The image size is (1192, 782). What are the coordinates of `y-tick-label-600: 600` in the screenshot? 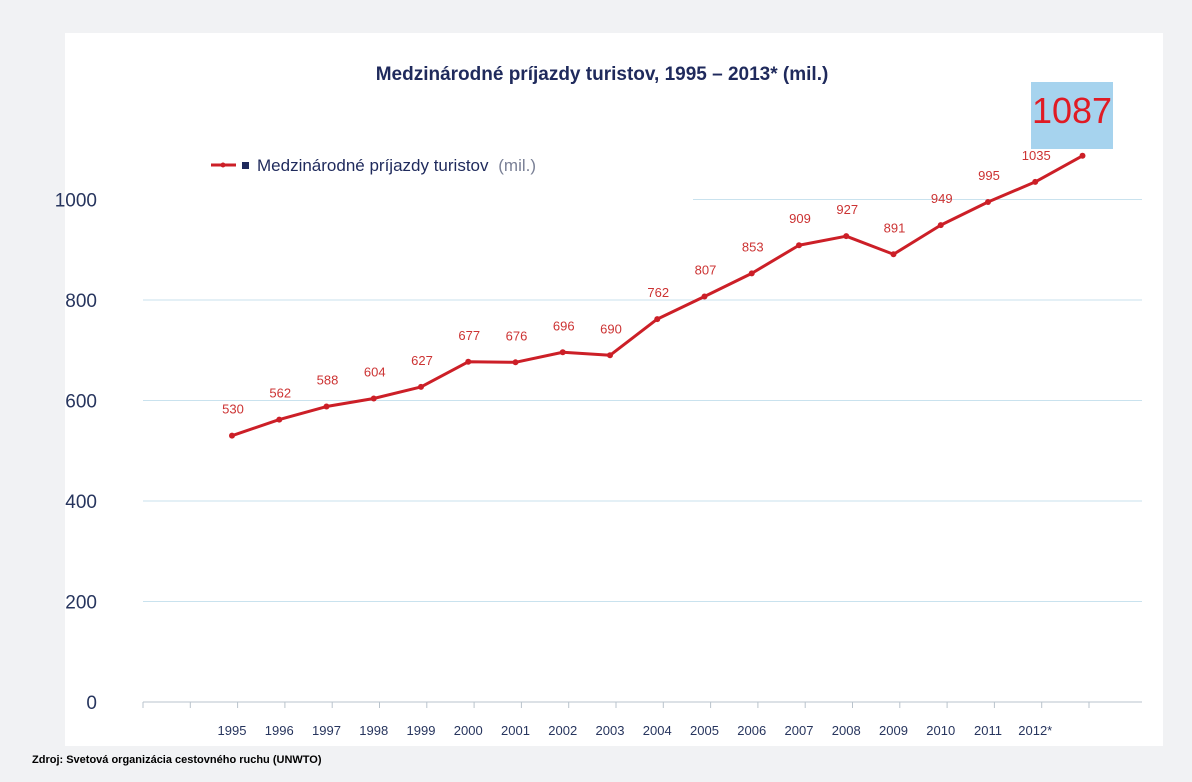 It's located at (81, 402).